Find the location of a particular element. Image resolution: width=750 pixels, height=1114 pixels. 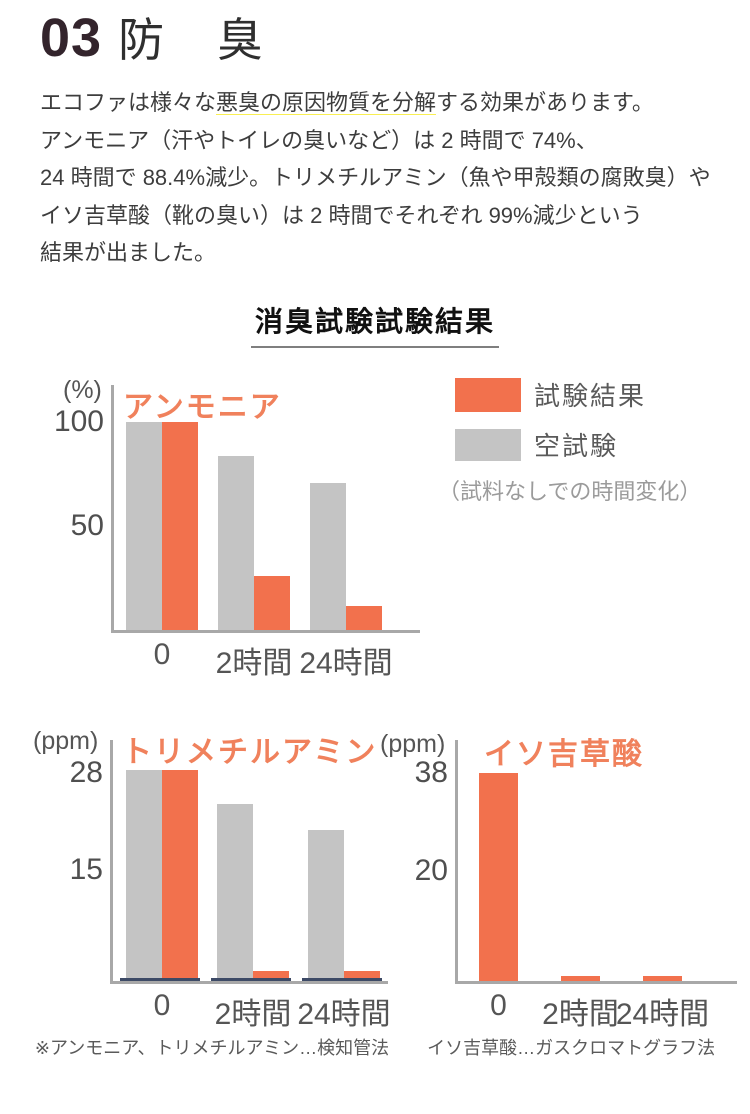

intro-line-2: アンモニア（汗やトイレの臭いなど）は 2 時間で 74%、 is located at coordinates (319, 140).